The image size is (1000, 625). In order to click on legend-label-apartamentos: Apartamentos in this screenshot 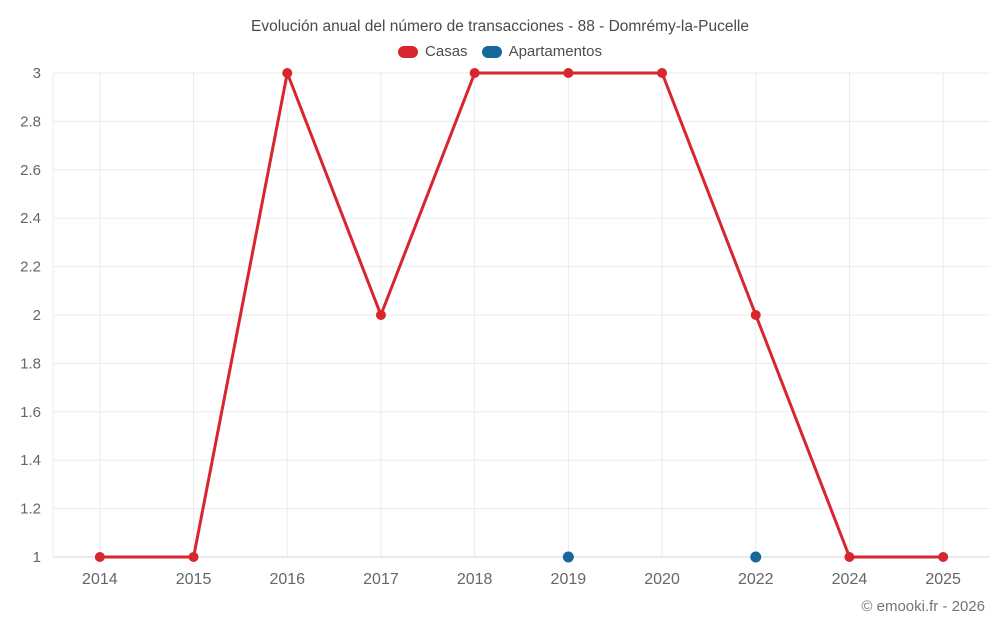, I will do `click(555, 51)`.